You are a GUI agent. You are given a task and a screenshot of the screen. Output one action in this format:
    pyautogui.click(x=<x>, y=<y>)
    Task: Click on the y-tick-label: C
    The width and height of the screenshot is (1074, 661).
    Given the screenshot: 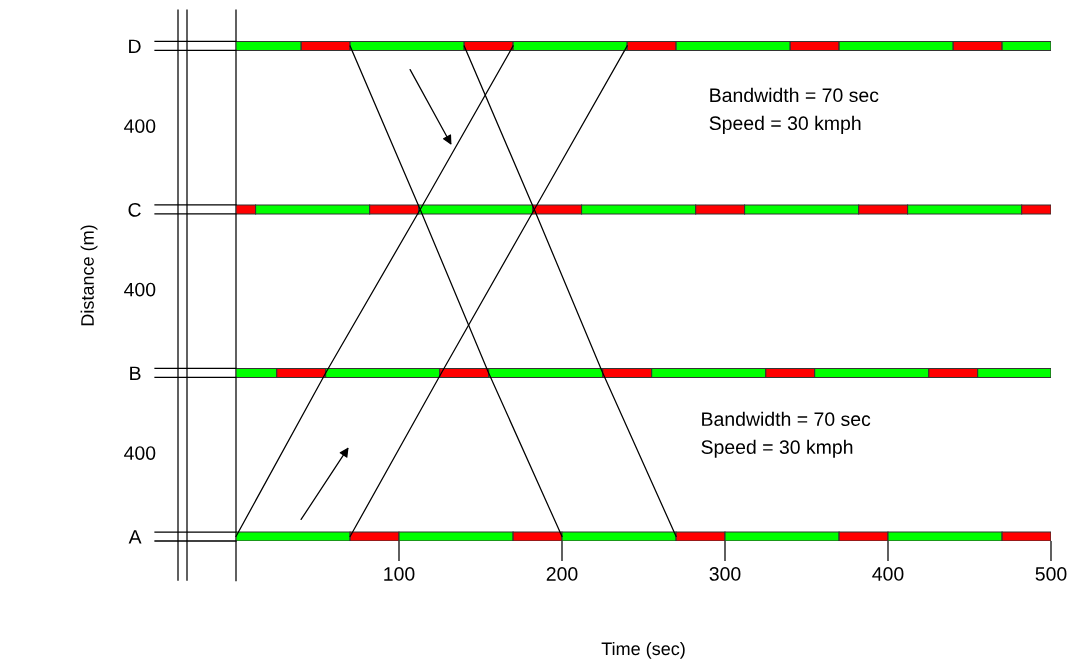 What is the action you would take?
    pyautogui.click(x=134, y=209)
    